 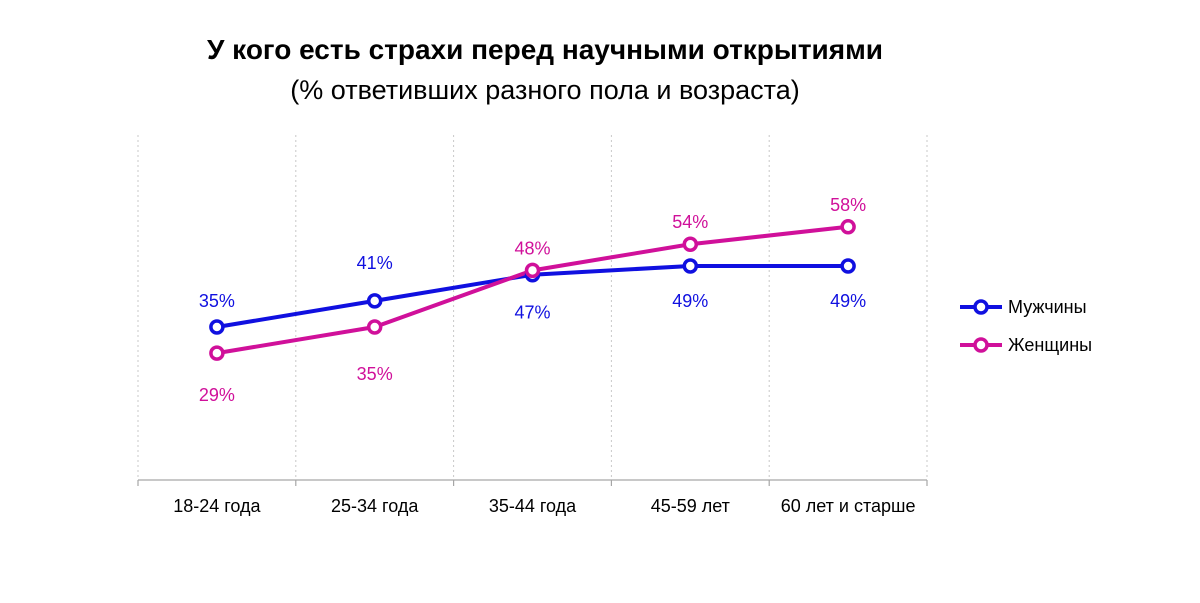 I want to click on legend-item-women: Женщины, so click(x=1025, y=345).